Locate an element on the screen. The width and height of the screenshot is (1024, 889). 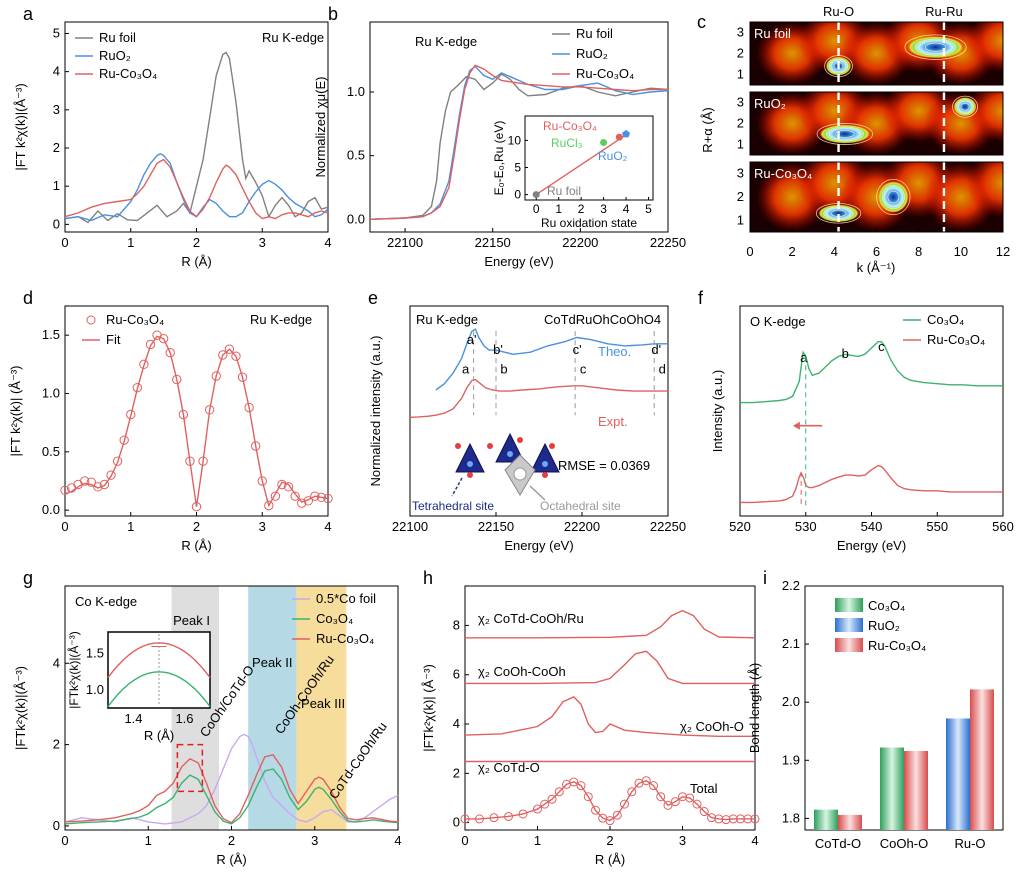
peak-label: d' is located at coordinates (656, 349).